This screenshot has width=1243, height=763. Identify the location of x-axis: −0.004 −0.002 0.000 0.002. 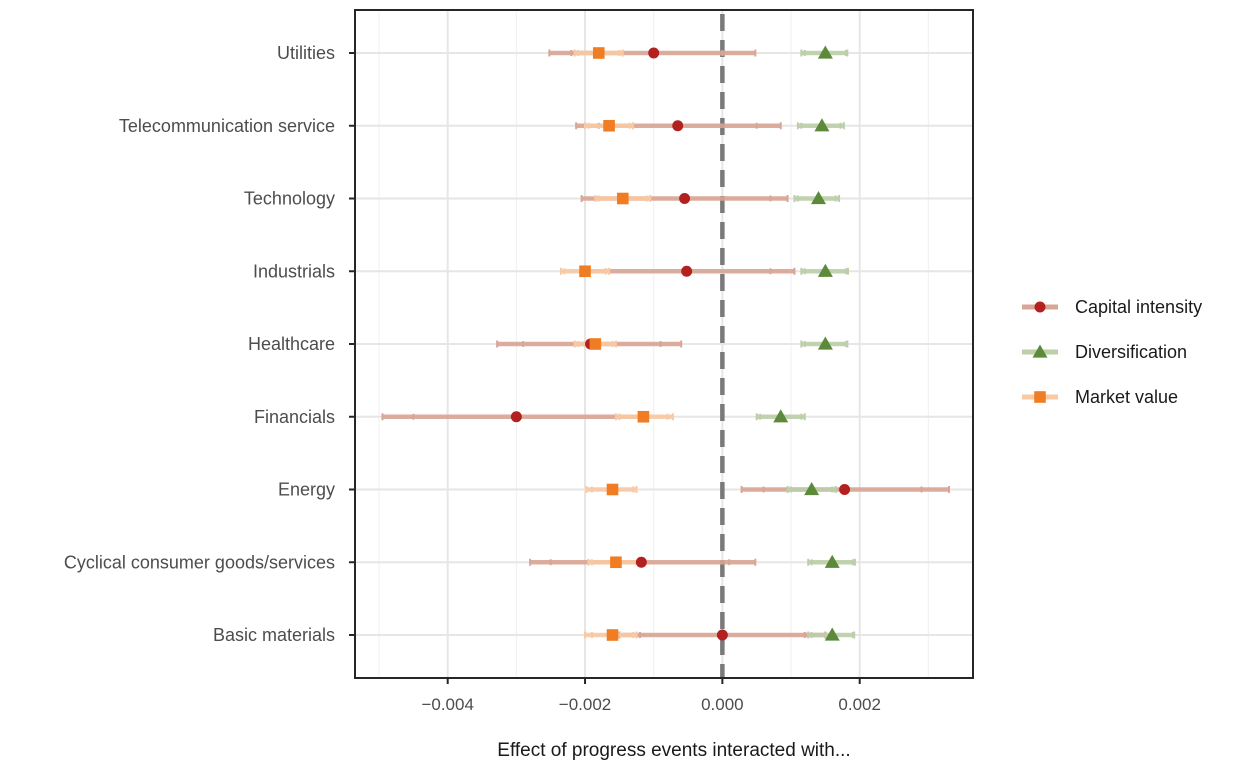
(651, 696).